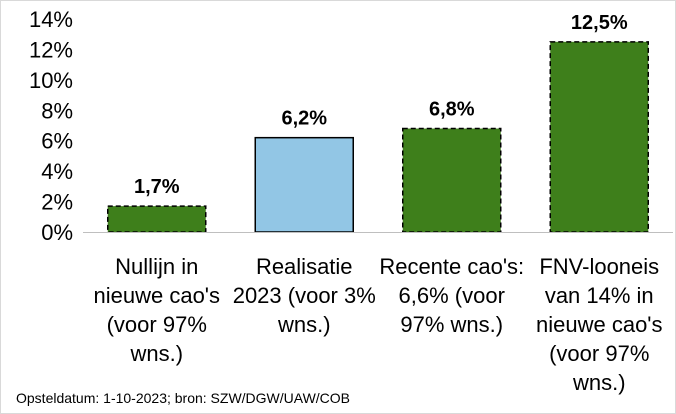 This screenshot has width=676, height=414. I want to click on category-label: Realisatie 2023 (voor 3% wns.), so click(304, 295).